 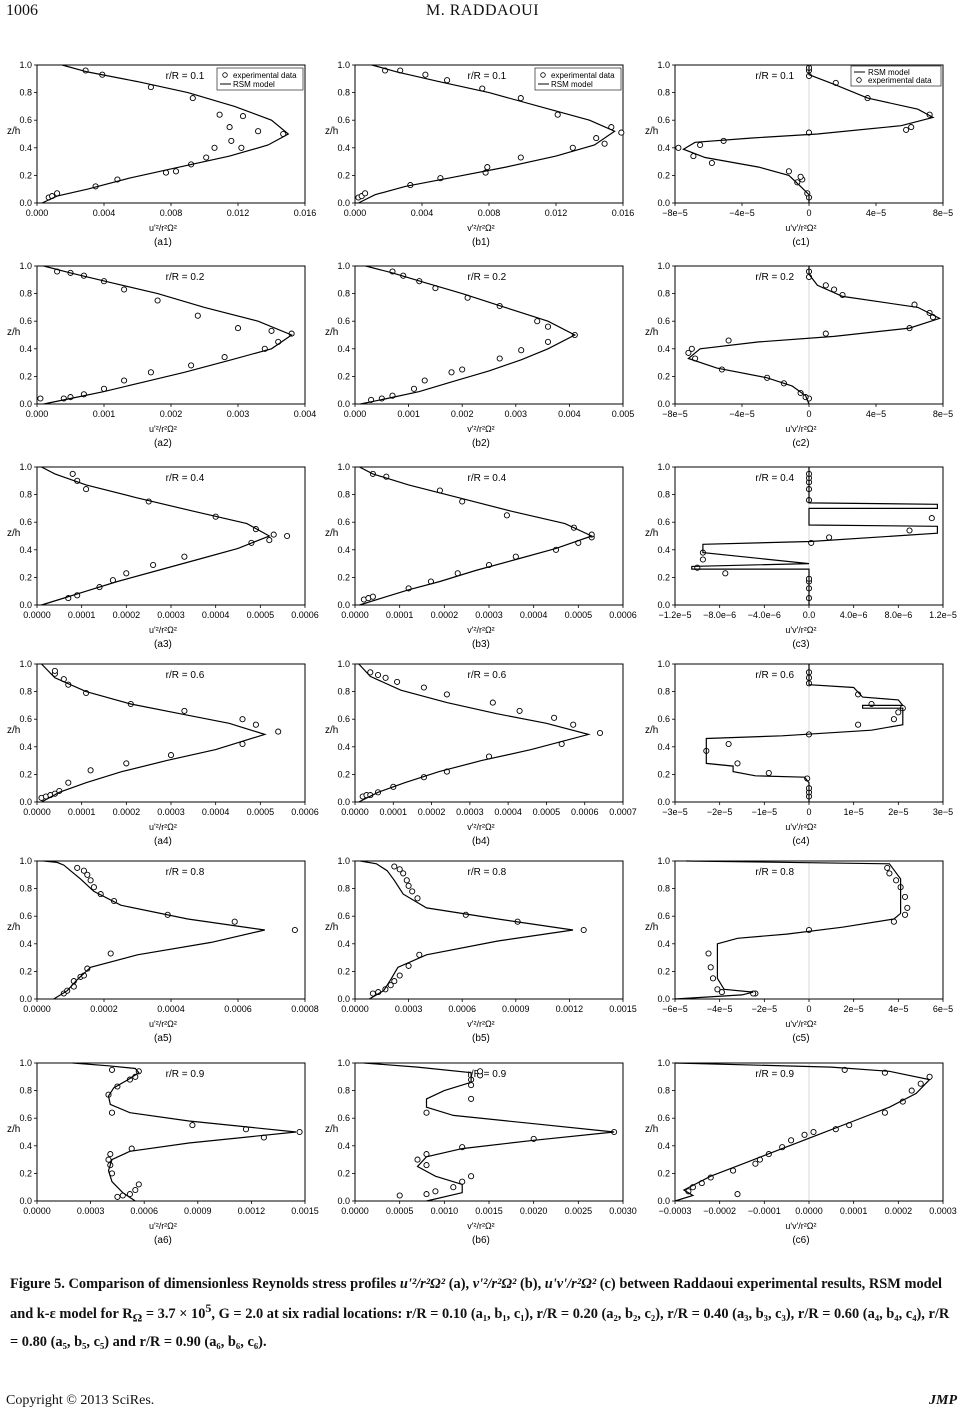 What do you see at coordinates (37, 213) in the screenshot?
I see `x-tick-label: 0.000` at bounding box center [37, 213].